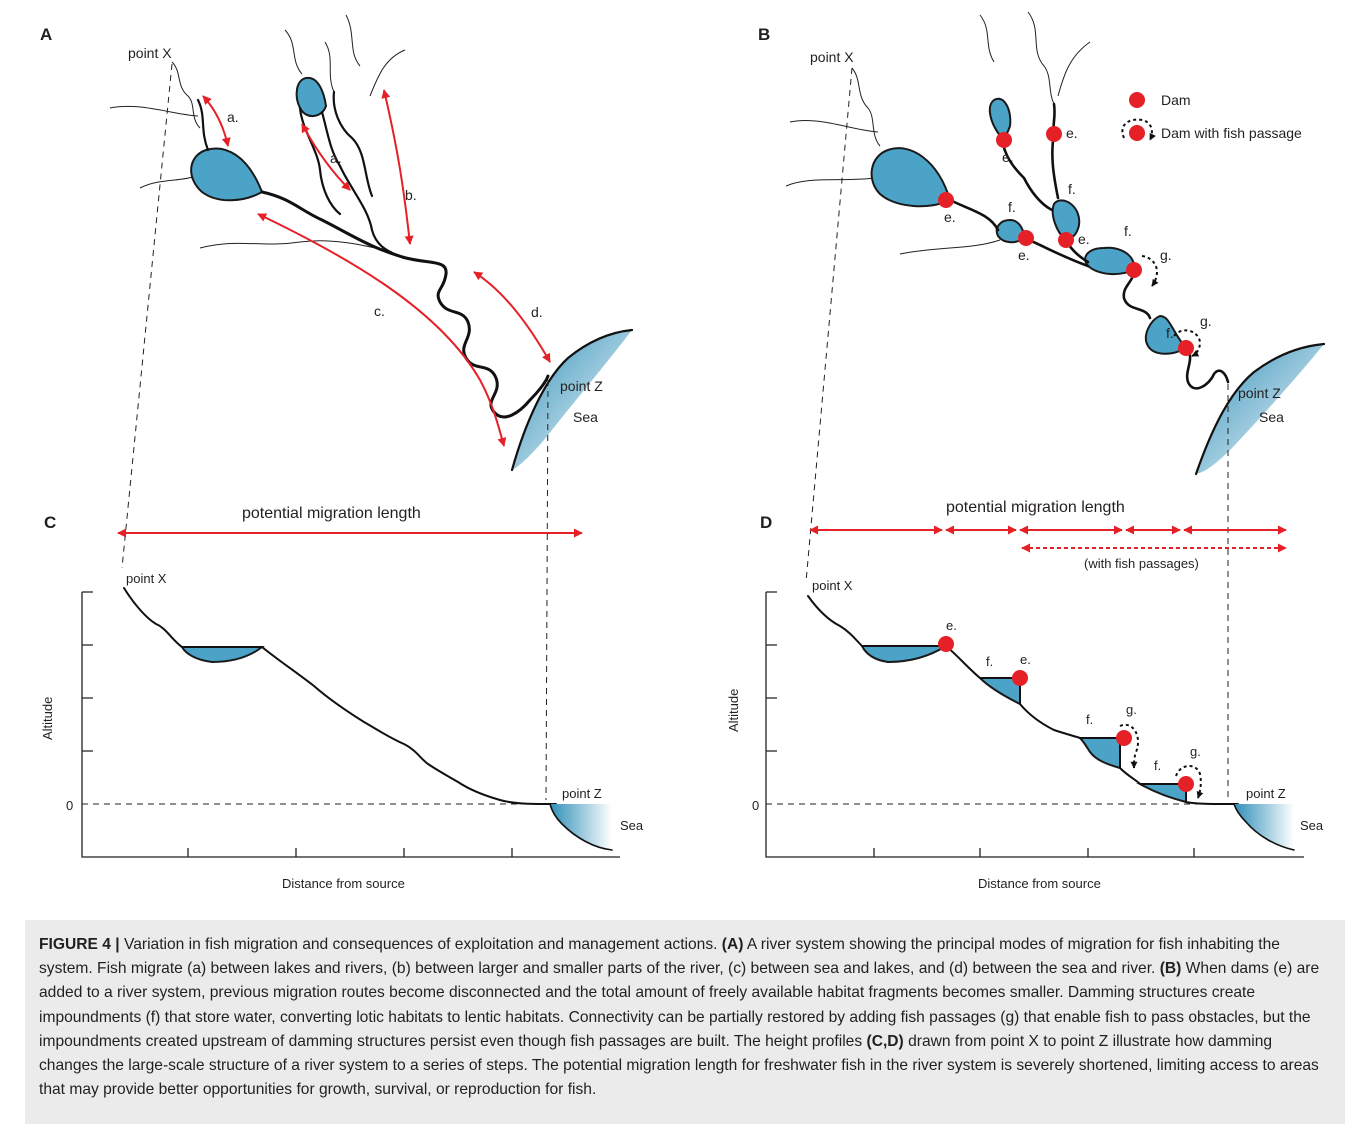 Image resolution: width=1360 pixels, height=1130 pixels. What do you see at coordinates (732, 944) in the screenshot?
I see `caption-panel-a-ref: (A)` at bounding box center [732, 944].